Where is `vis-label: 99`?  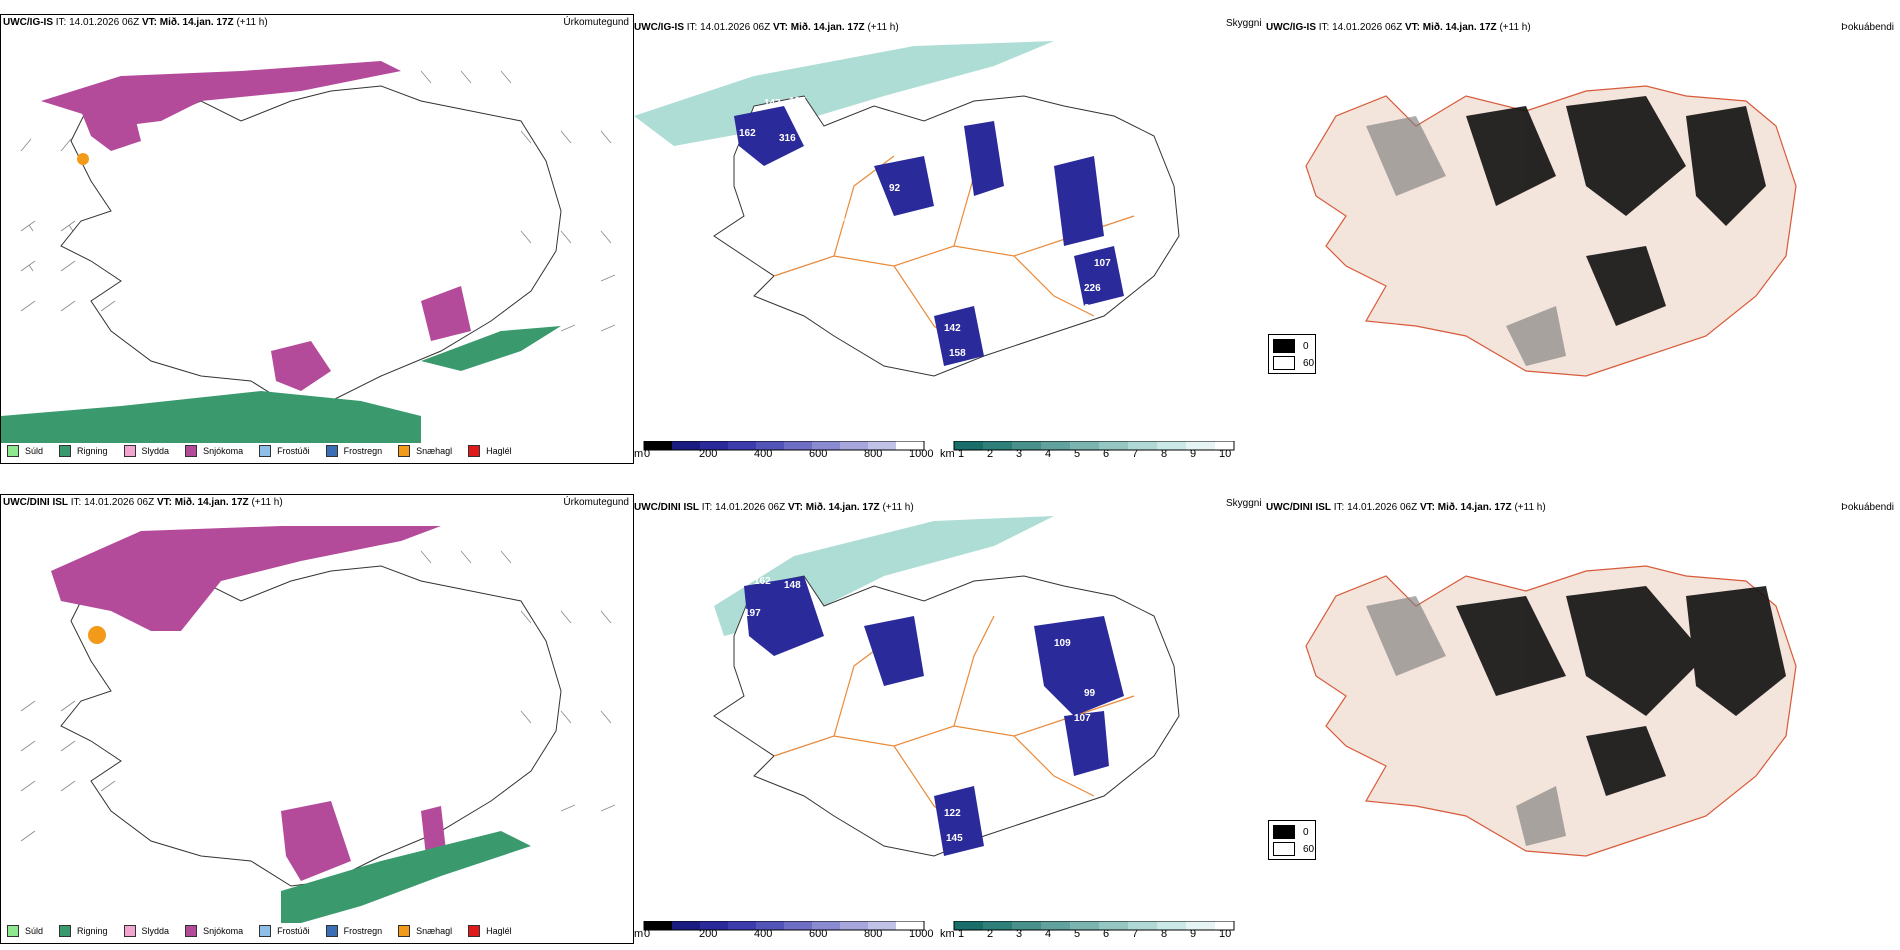 vis-label: 99 is located at coordinates (1090, 693).